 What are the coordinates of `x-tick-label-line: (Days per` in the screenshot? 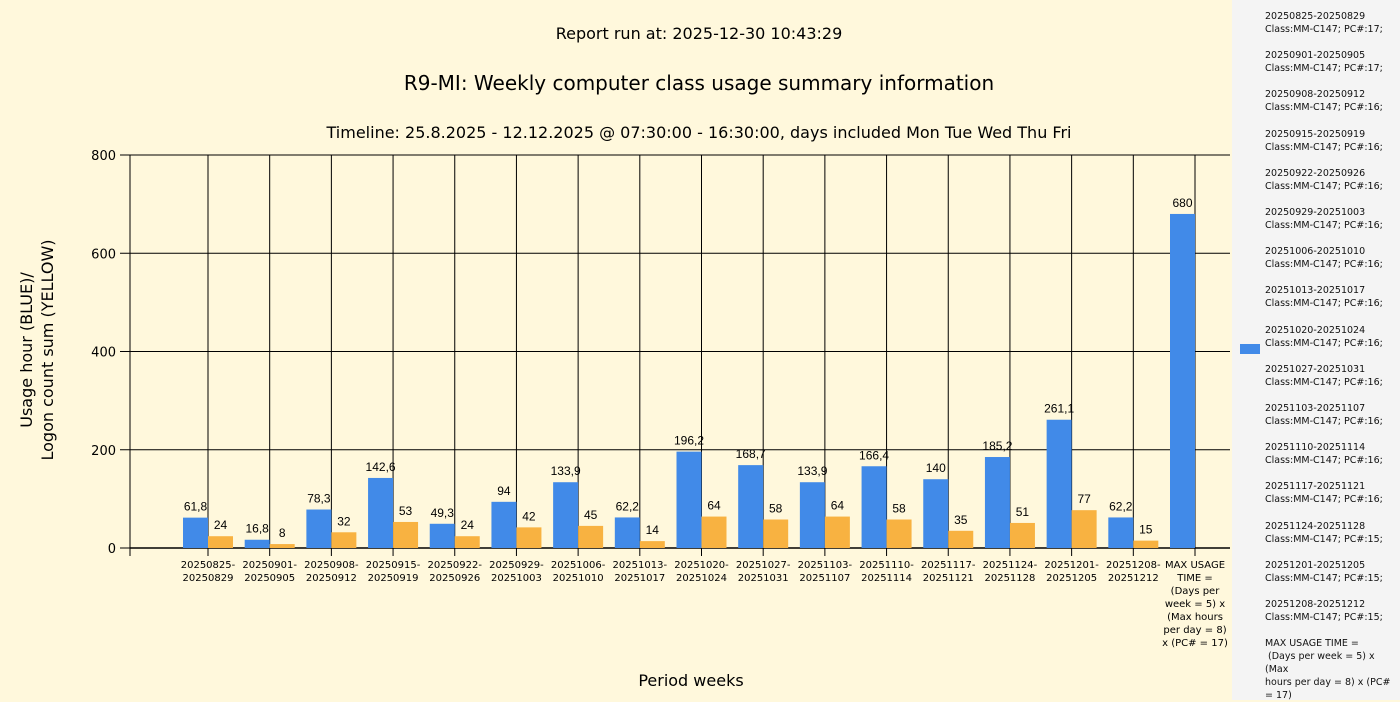 It's located at (1196, 591).